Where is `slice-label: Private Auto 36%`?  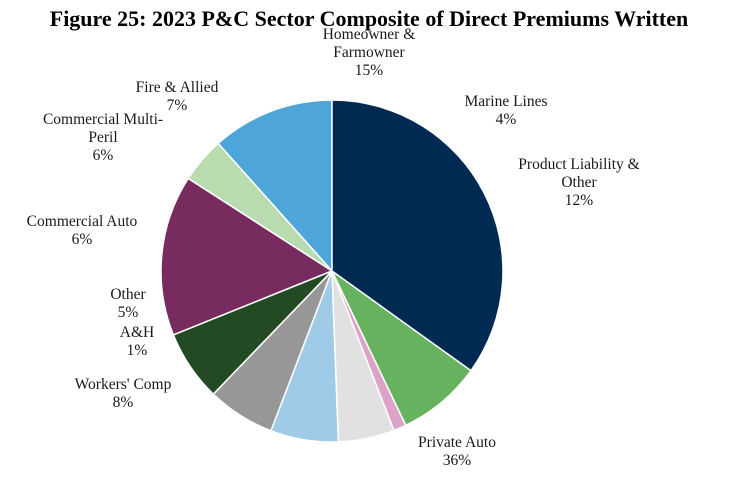 slice-label: Private Auto 36% is located at coordinates (457, 451).